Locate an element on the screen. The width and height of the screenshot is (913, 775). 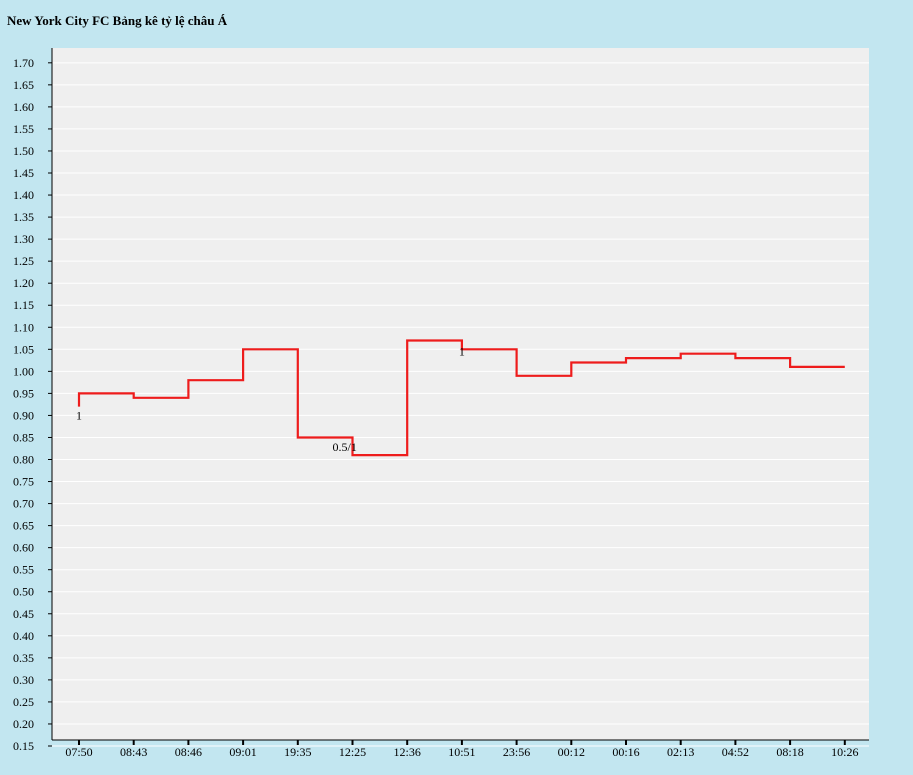
y-tick-label: 0.40 is located at coordinates (23, 636).